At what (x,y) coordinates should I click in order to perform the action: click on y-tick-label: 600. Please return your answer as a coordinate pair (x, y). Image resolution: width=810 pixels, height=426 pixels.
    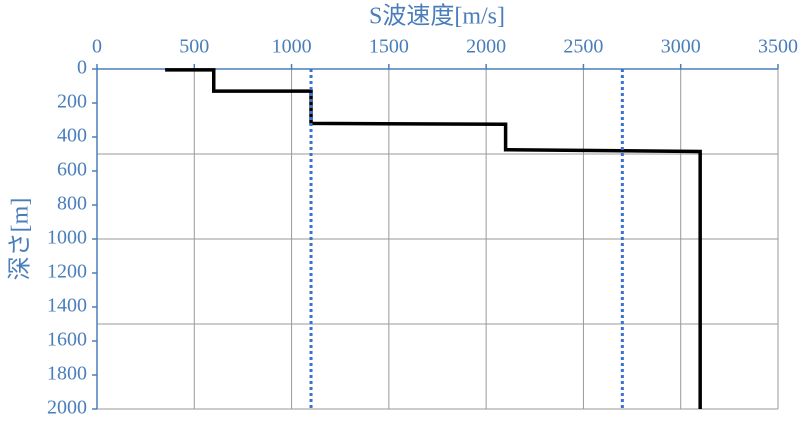
    Looking at the image, I should click on (72, 170).